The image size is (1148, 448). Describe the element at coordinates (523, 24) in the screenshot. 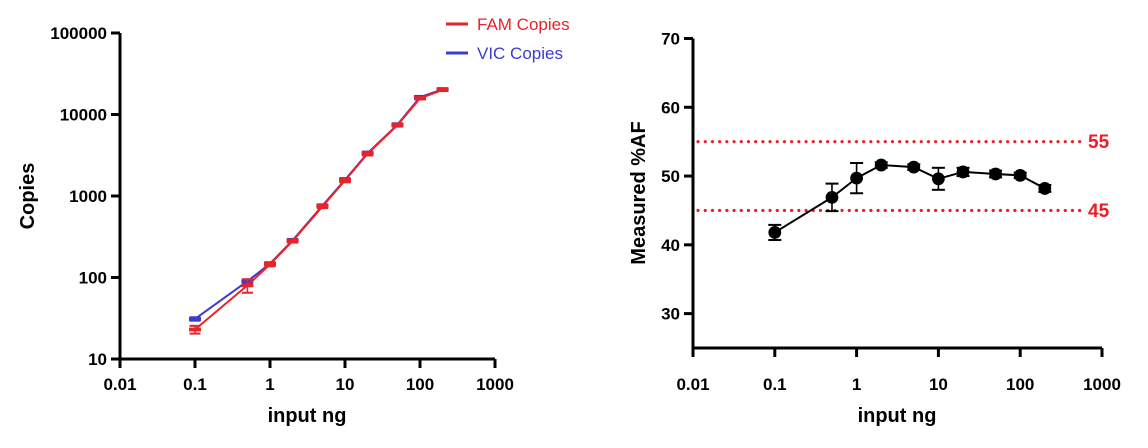

I see `legend-label-fam: FAM Copies` at that location.